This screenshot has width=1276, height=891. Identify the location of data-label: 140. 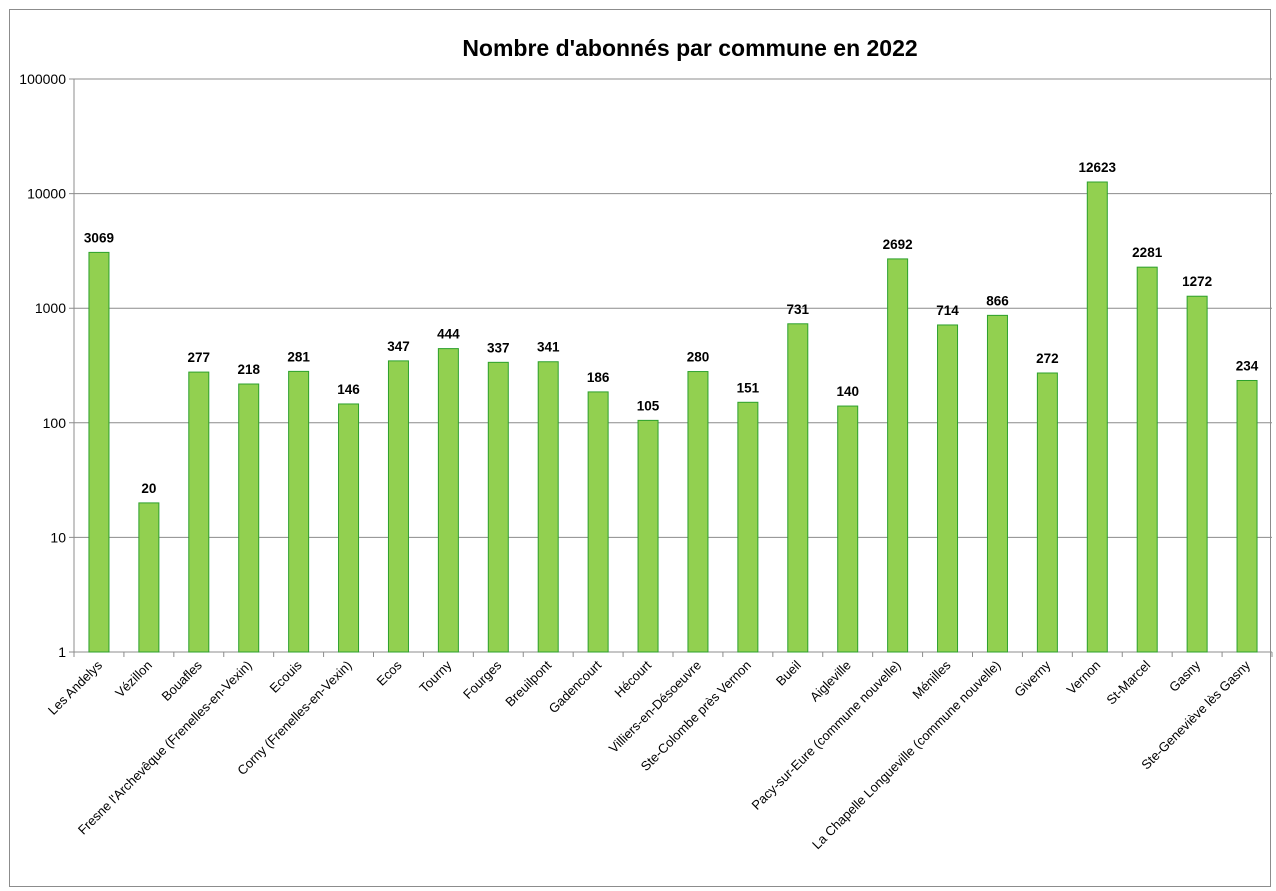
(847, 391).